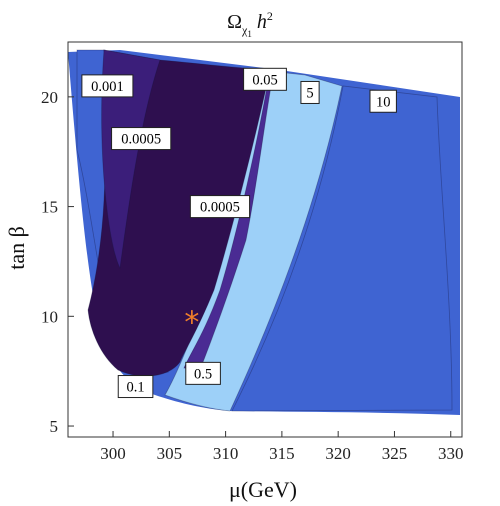 The width and height of the screenshot is (500, 506). I want to click on contour-label: 0.1, so click(135, 387).